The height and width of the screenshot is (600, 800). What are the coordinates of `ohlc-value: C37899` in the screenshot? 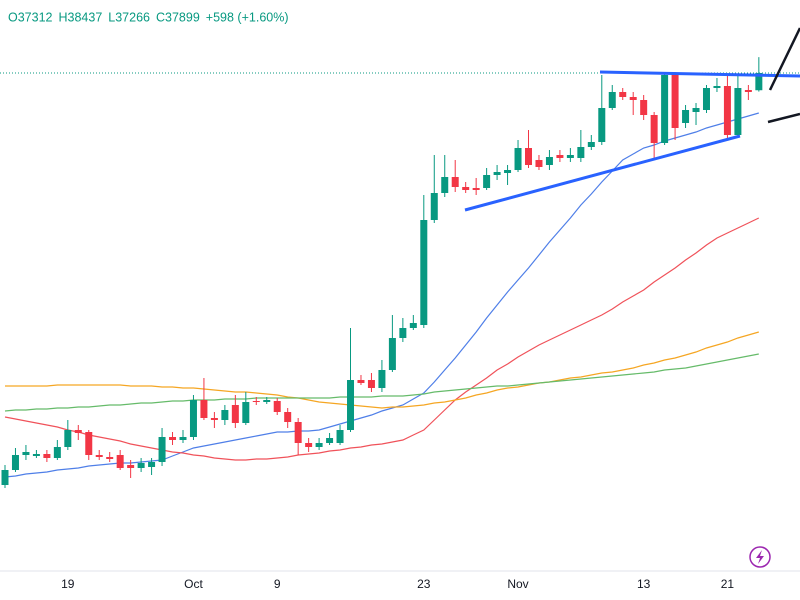 It's located at (178, 17).